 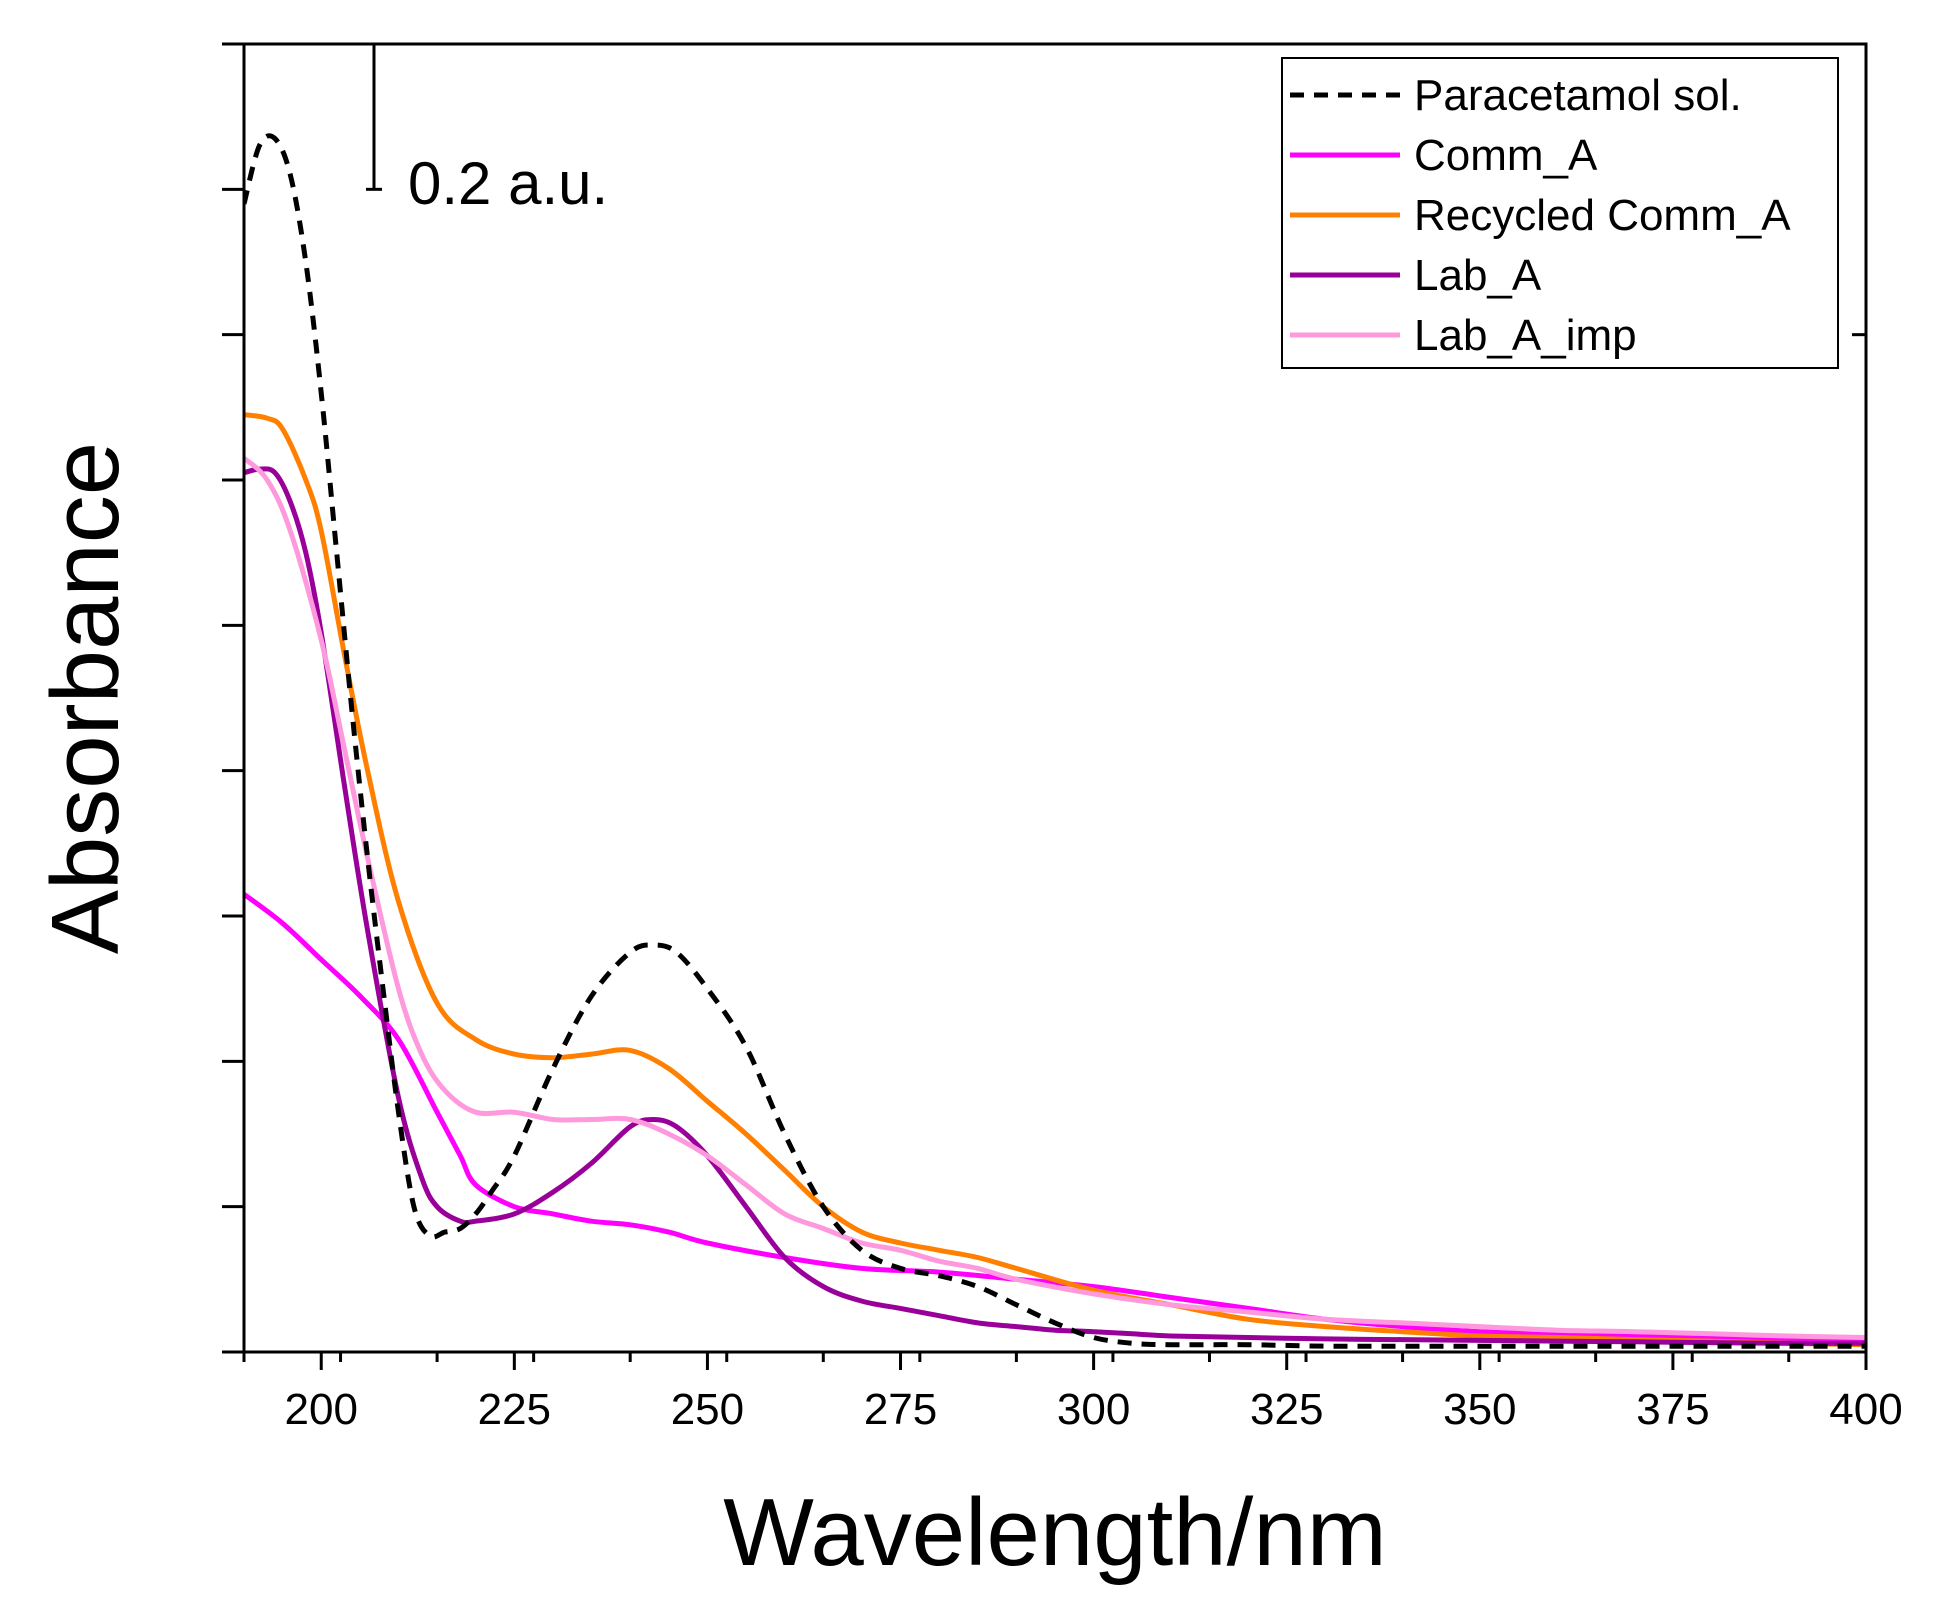 I want to click on x-tick-label: 275, so click(x=900, y=1409).